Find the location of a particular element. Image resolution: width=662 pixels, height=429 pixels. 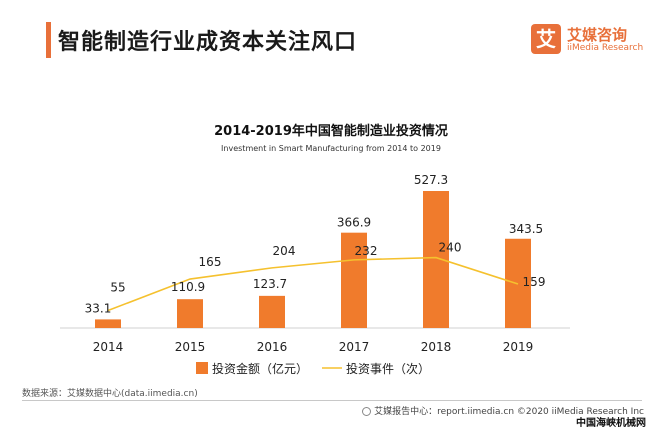

chart-title: 2014-2019年中国智能制造业投资情况 is located at coordinates (331, 131).